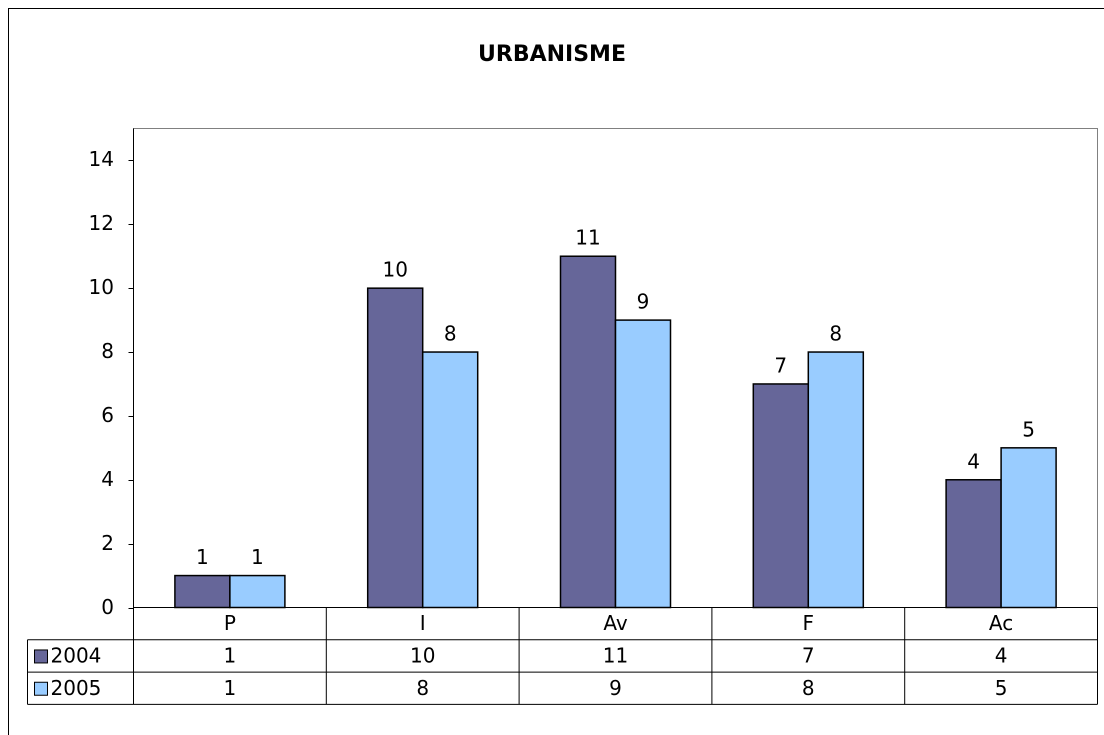 The height and width of the screenshot is (735, 1104). What do you see at coordinates (394, 270) in the screenshot?
I see `data-label: 10` at bounding box center [394, 270].